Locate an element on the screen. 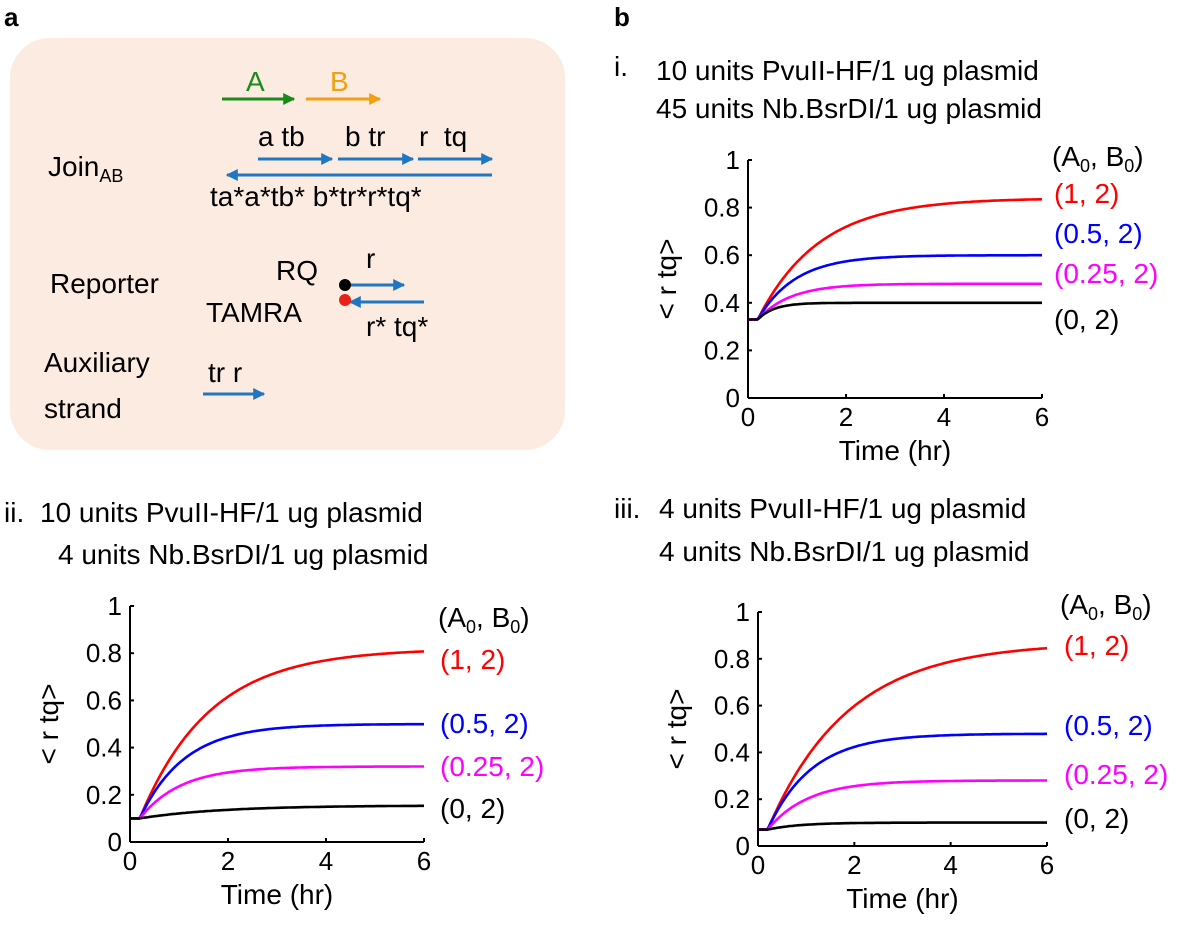 The height and width of the screenshot is (925, 1200). chart-iii-legend-header: (A0, B0) is located at coordinates (1106, 606).